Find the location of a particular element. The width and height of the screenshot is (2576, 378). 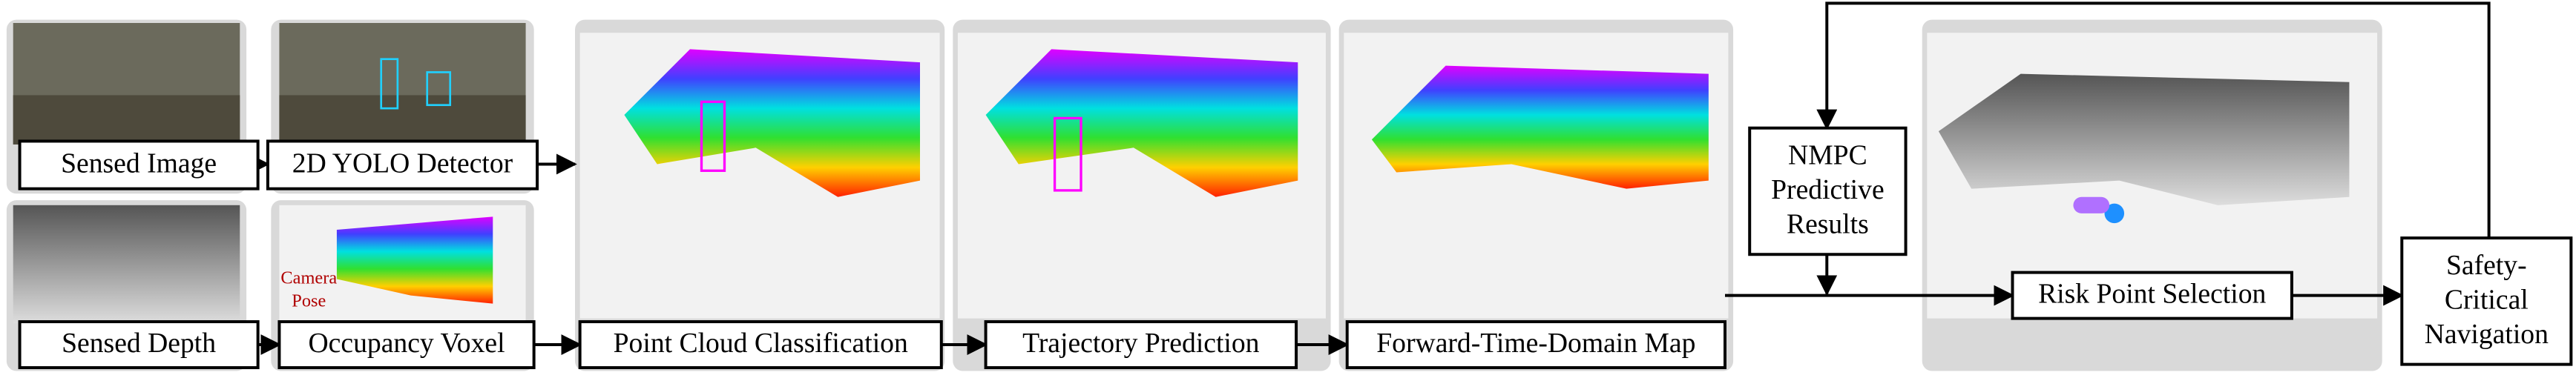

voxel-cloud is located at coordinates (414, 260).